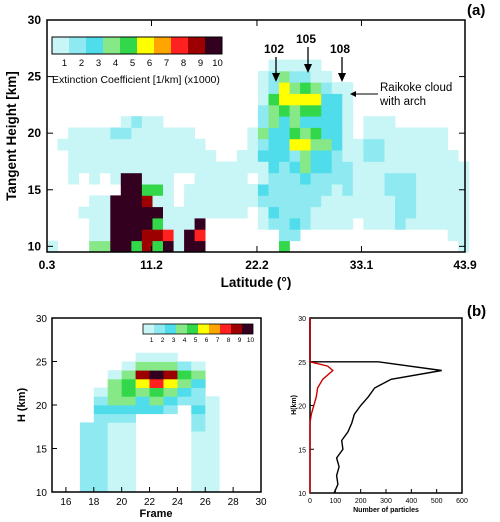 Image resolution: width=500 pixels, height=522 pixels. Describe the element at coordinates (302, 407) in the screenshot. I see `y-tick-label: 20` at that location.